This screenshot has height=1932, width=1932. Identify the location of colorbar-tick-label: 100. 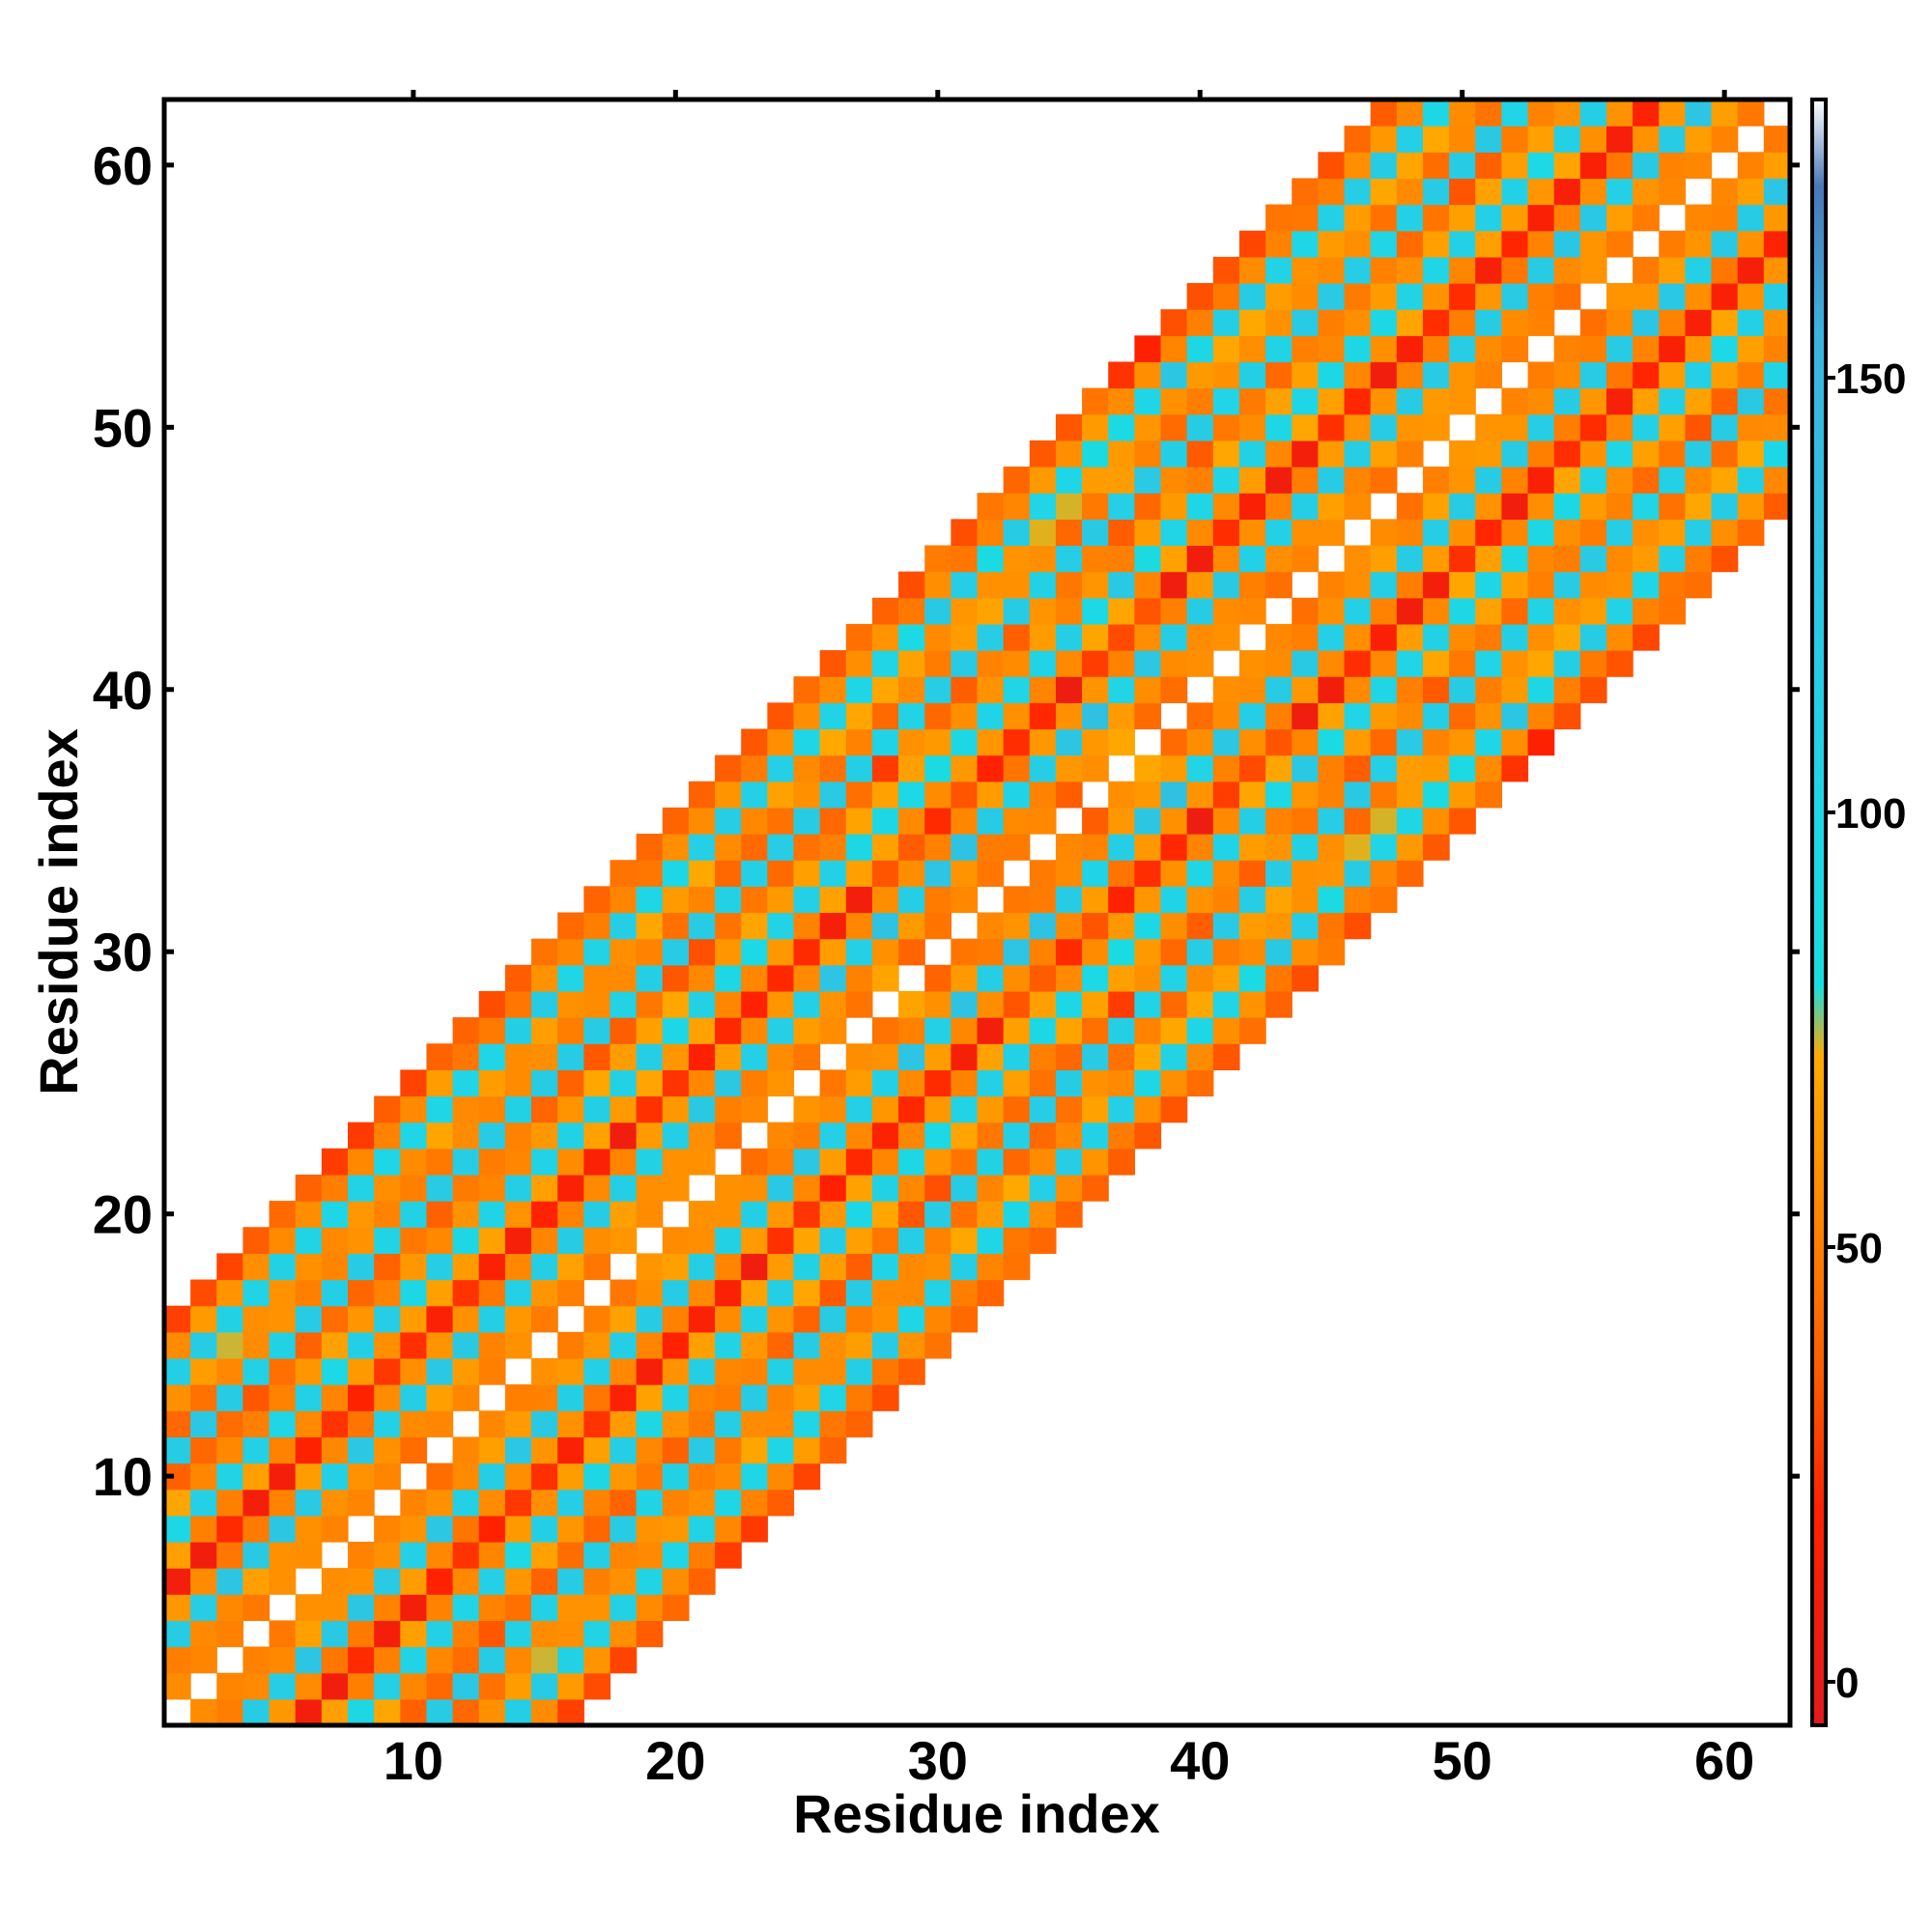
(1870, 814).